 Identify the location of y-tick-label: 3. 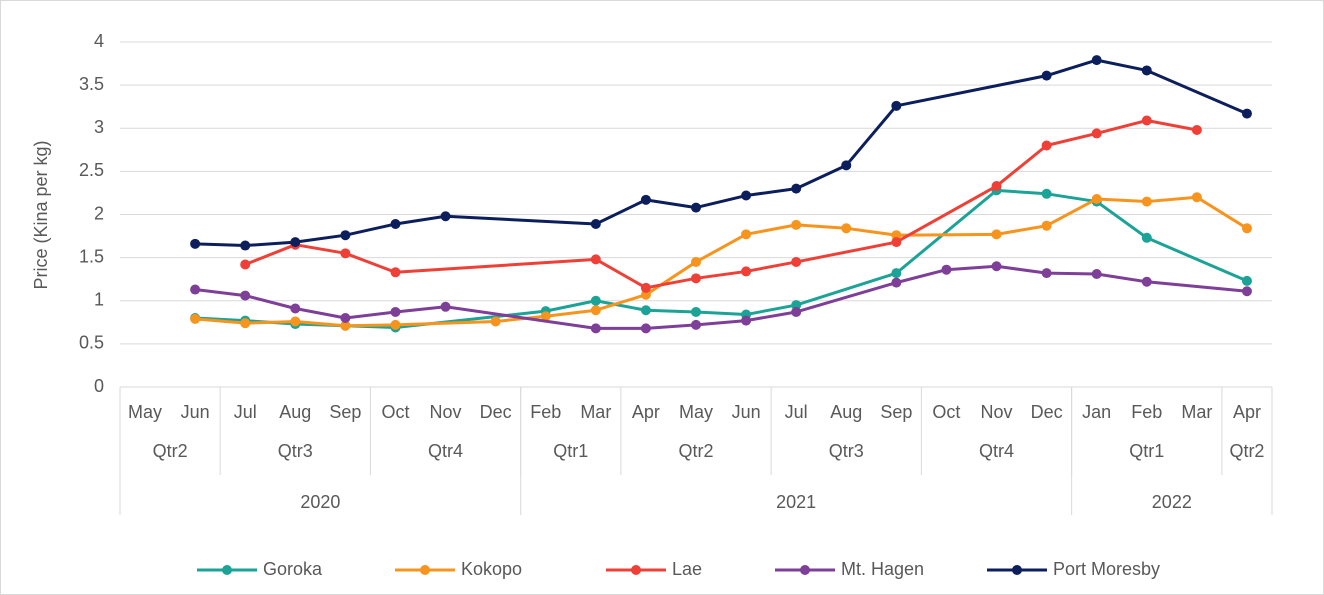
(99, 127).